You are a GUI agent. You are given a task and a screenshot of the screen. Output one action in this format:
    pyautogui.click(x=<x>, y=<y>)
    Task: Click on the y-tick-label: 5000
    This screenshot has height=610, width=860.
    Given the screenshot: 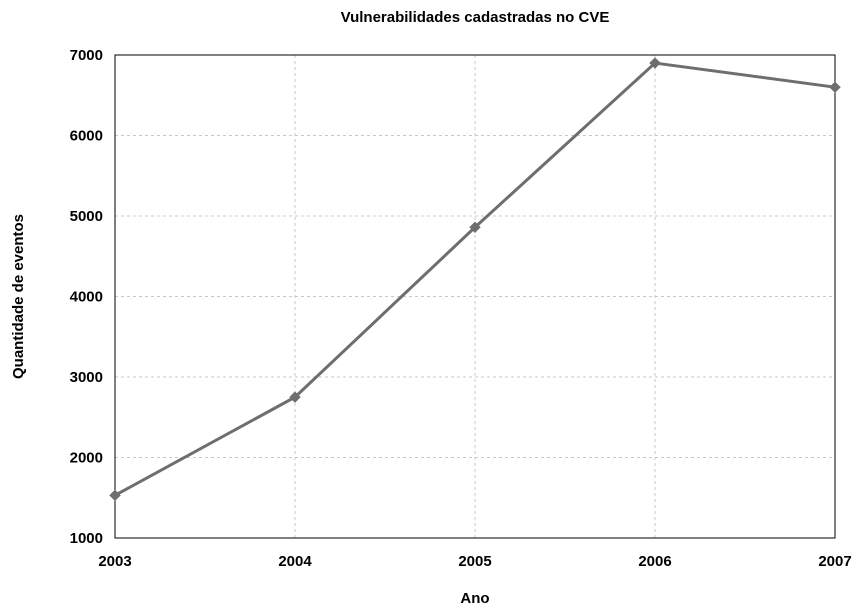 What is the action you would take?
    pyautogui.click(x=86, y=216)
    